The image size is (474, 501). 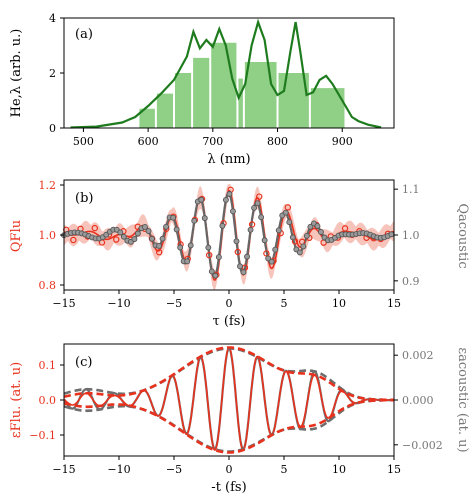 I want to click on b-ytick-right-label: 1.1, so click(x=411, y=189).